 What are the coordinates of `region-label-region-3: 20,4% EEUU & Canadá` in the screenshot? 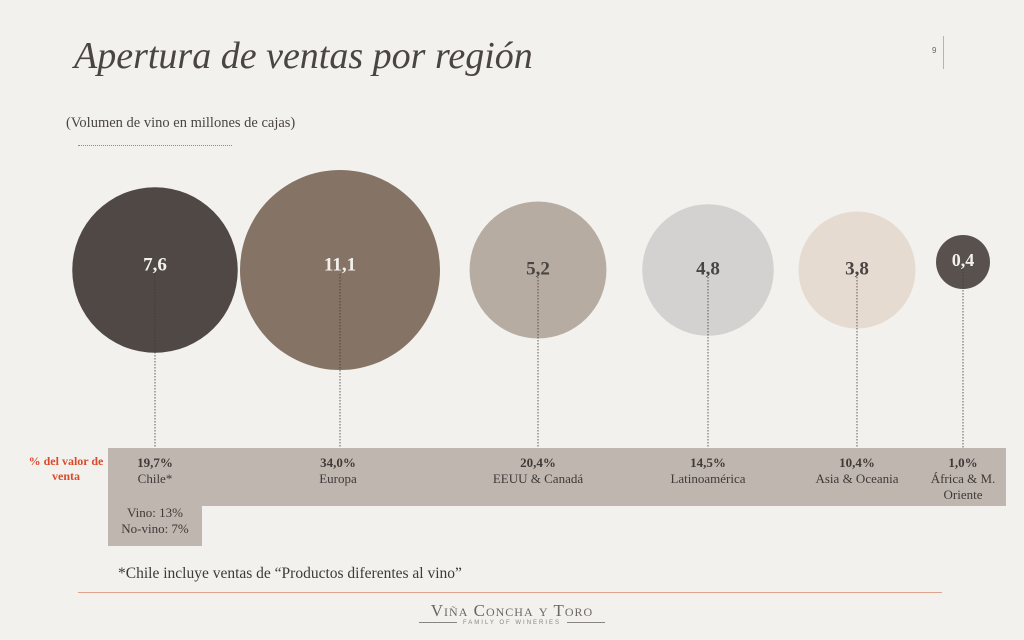 It's located at (538, 471).